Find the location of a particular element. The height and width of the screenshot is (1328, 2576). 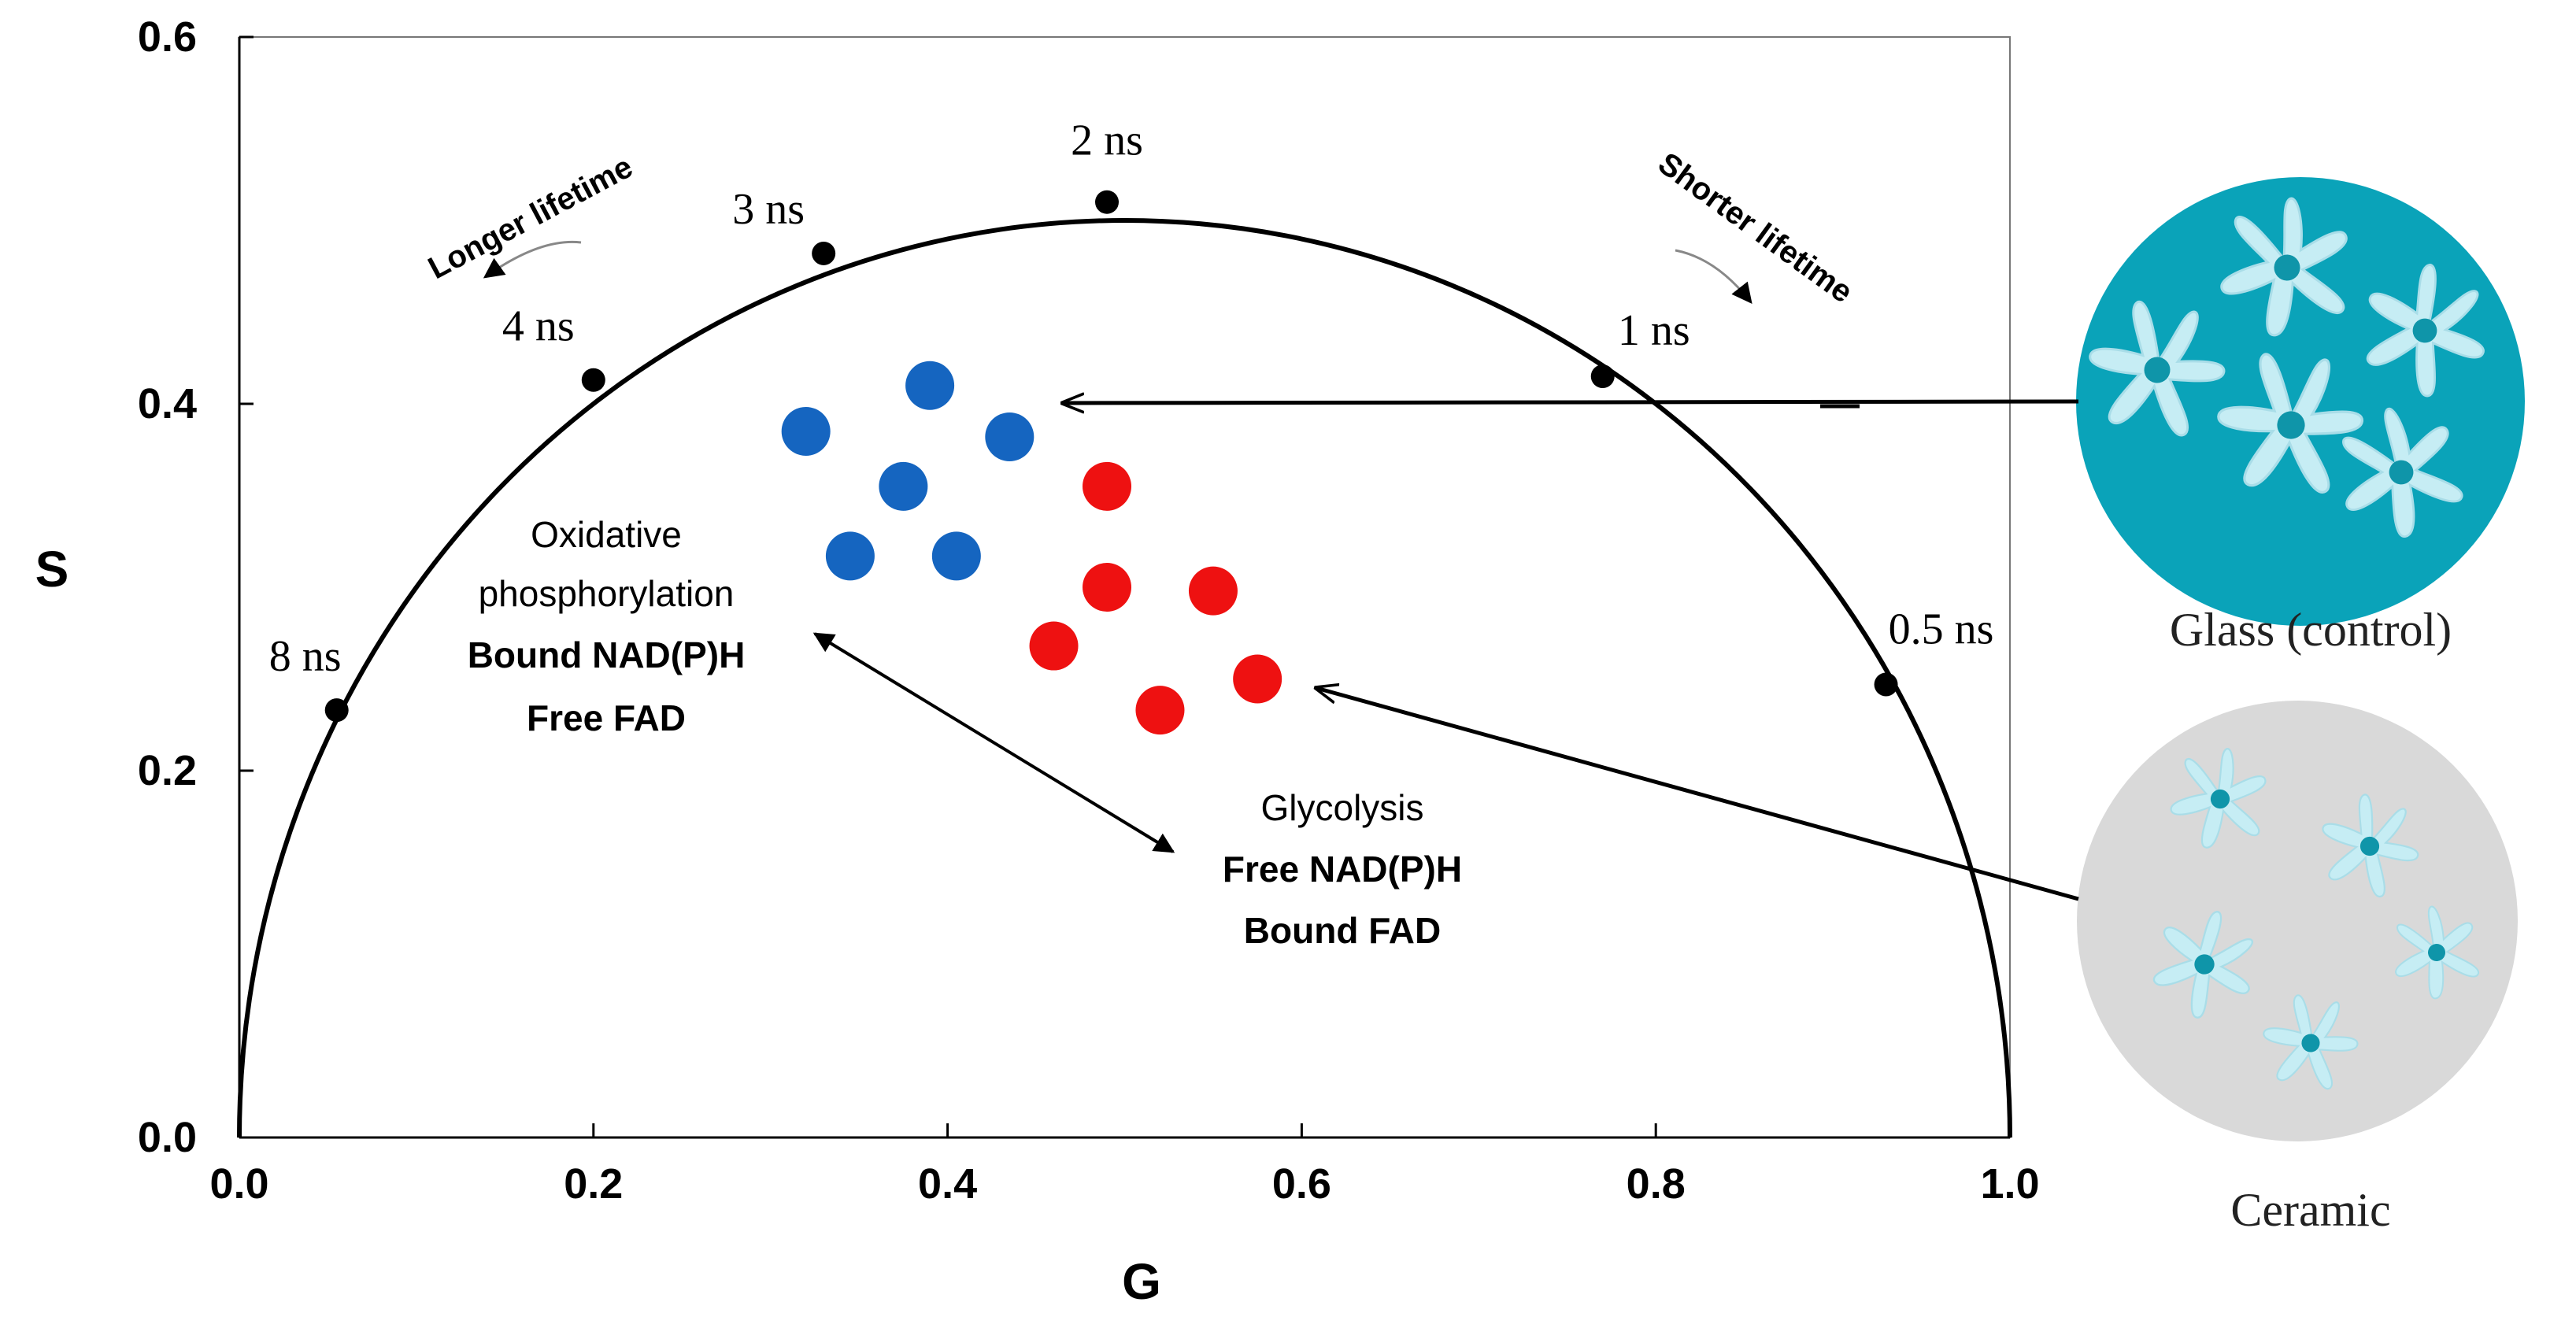

shorter-lifetime-label: Shorter lifetime is located at coordinates (1755, 227).